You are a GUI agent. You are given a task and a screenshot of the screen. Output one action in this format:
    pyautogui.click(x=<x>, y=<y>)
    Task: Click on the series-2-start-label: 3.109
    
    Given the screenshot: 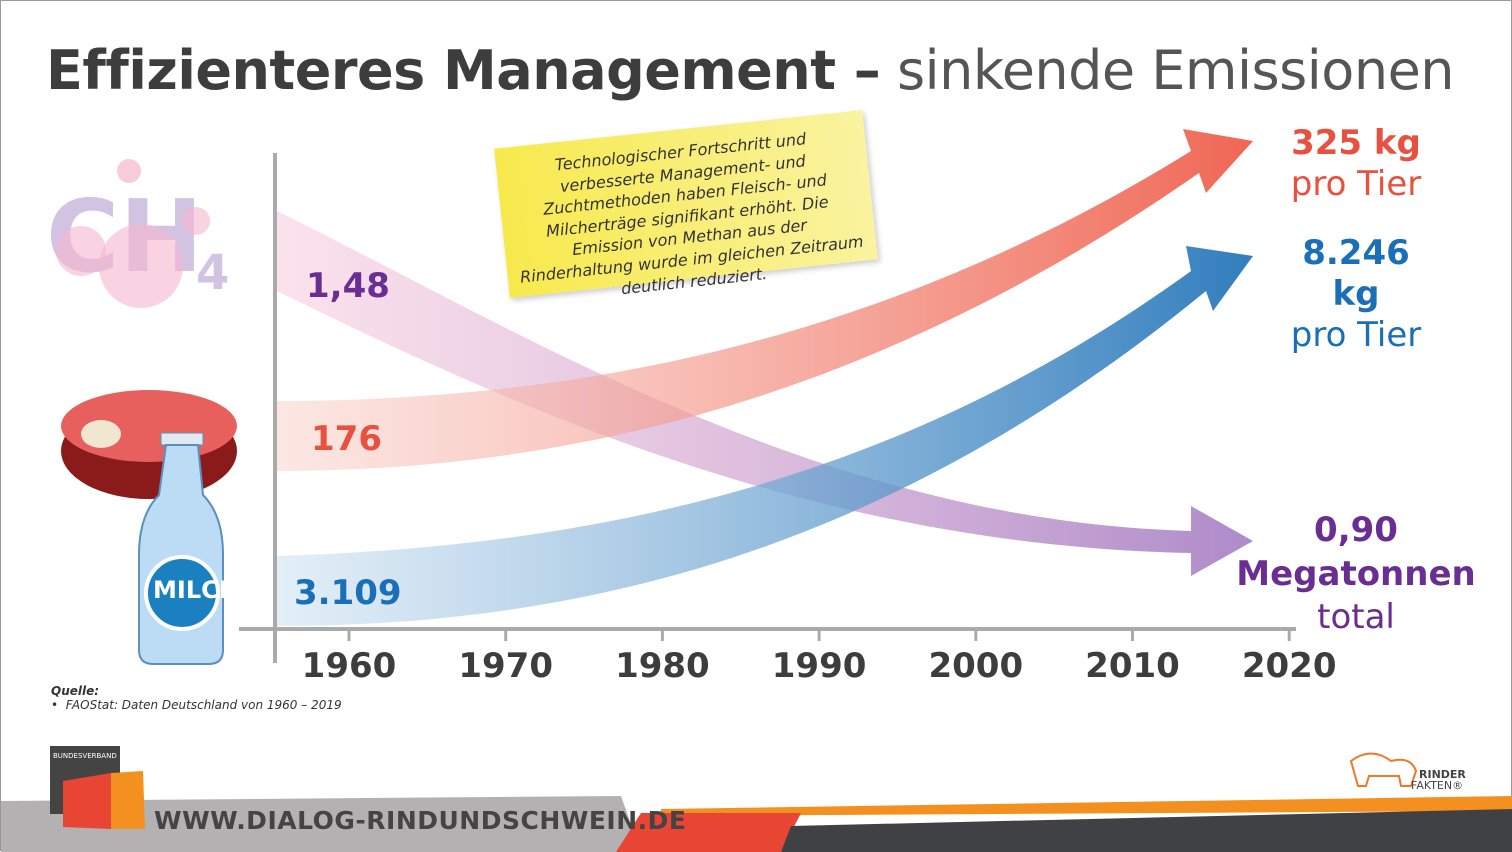 What is the action you would take?
    pyautogui.click(x=348, y=593)
    